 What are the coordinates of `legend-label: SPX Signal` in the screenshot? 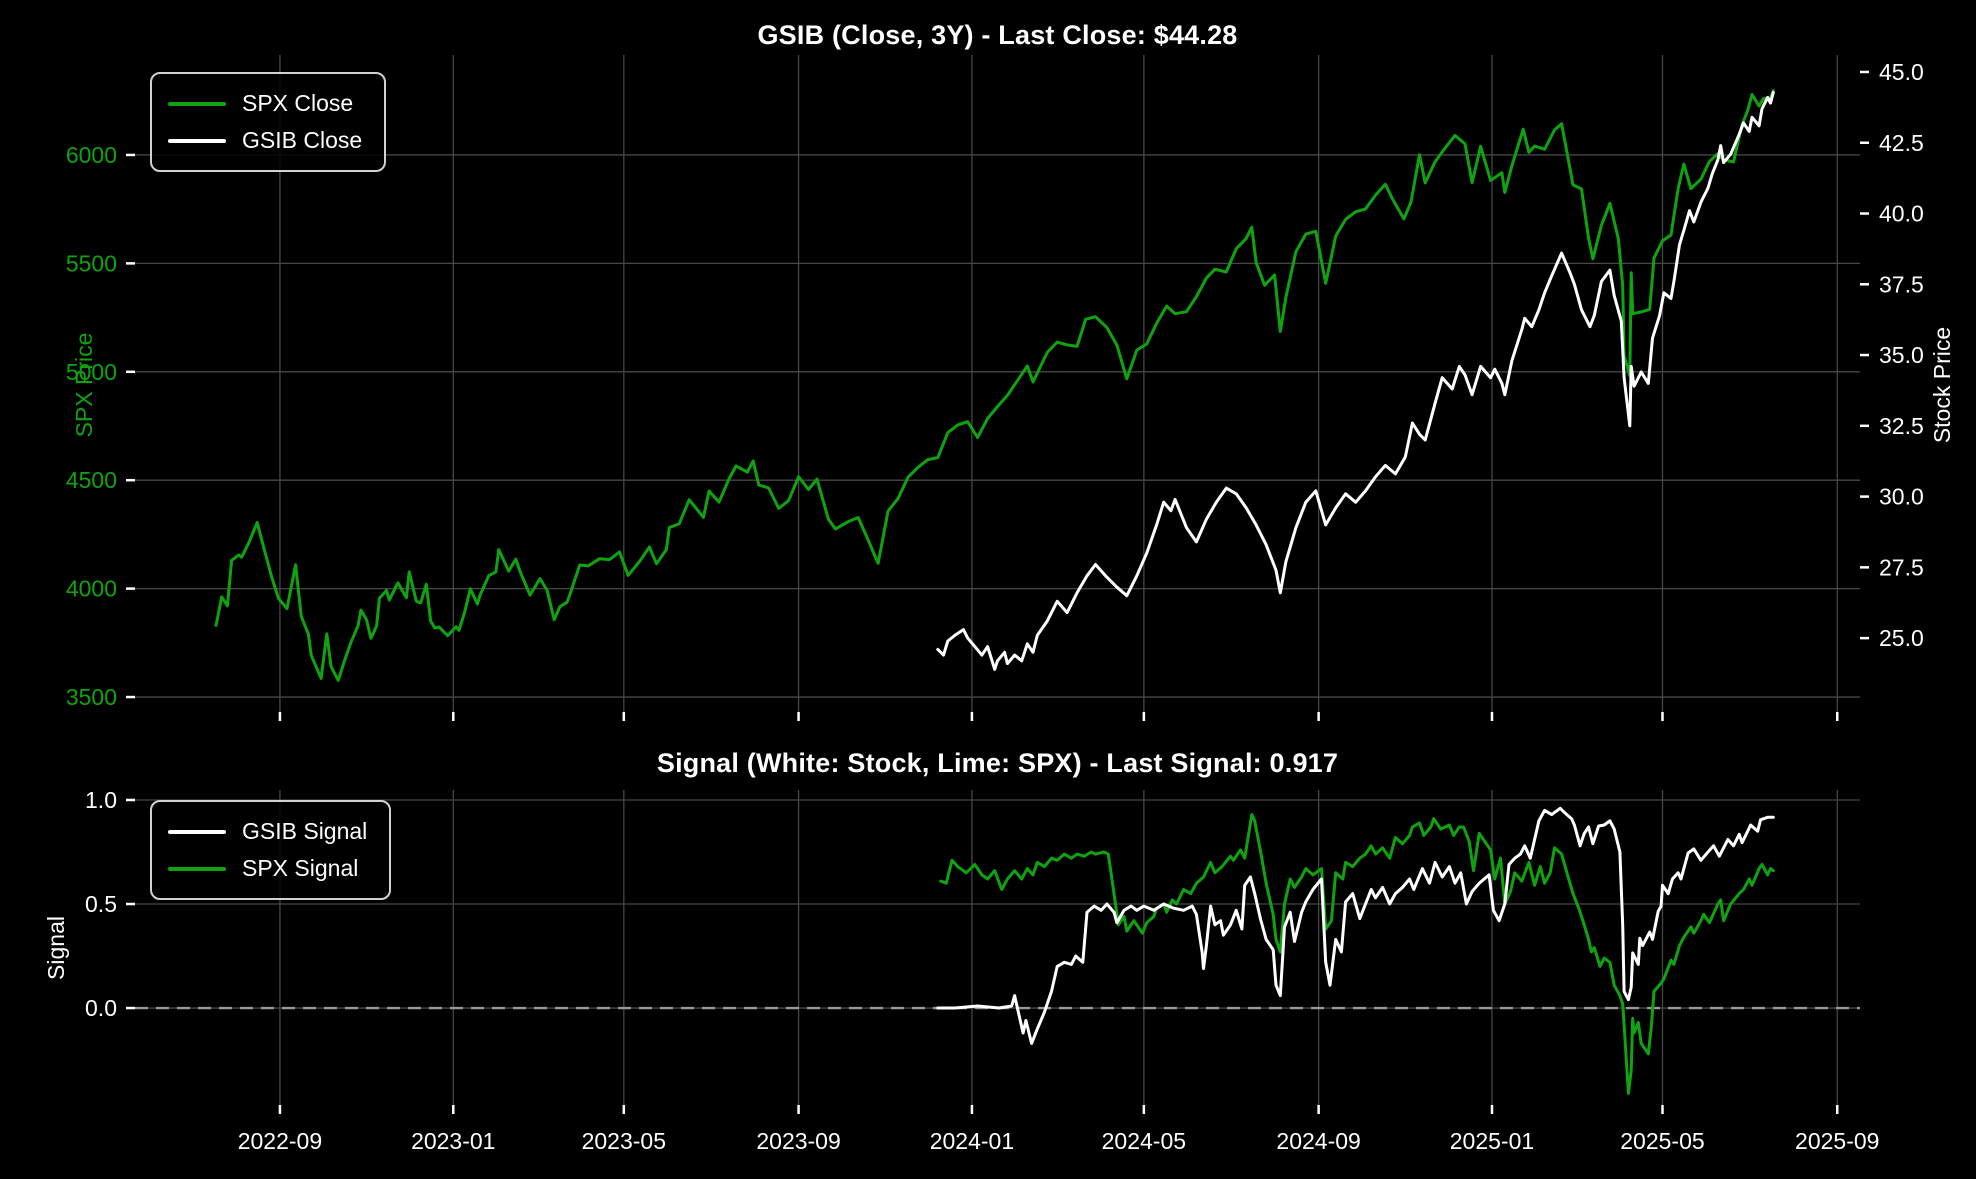 It's located at (300, 868).